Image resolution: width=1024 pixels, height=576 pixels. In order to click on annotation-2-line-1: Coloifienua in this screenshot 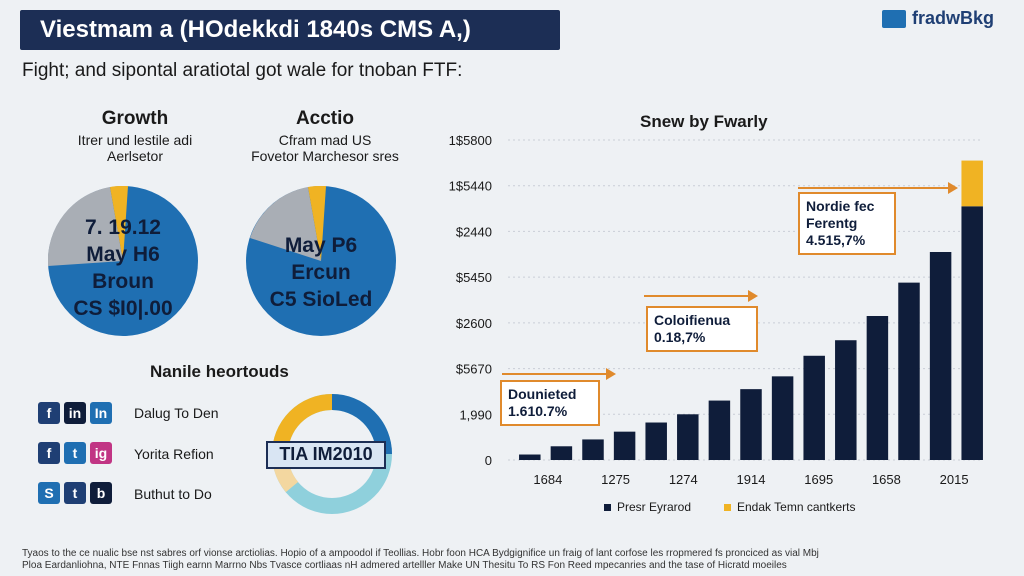, I will do `click(692, 320)`.